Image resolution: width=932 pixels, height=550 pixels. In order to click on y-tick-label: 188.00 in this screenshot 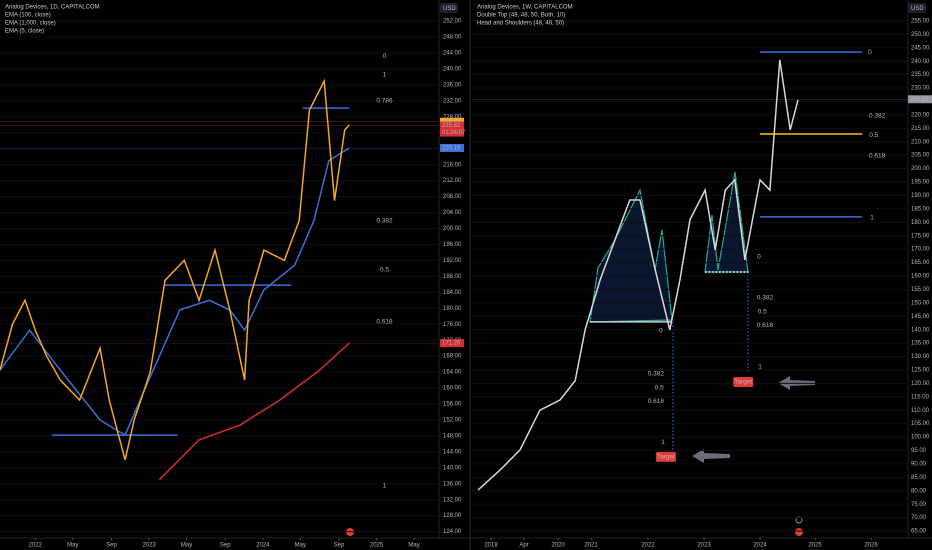, I will do `click(452, 277)`.